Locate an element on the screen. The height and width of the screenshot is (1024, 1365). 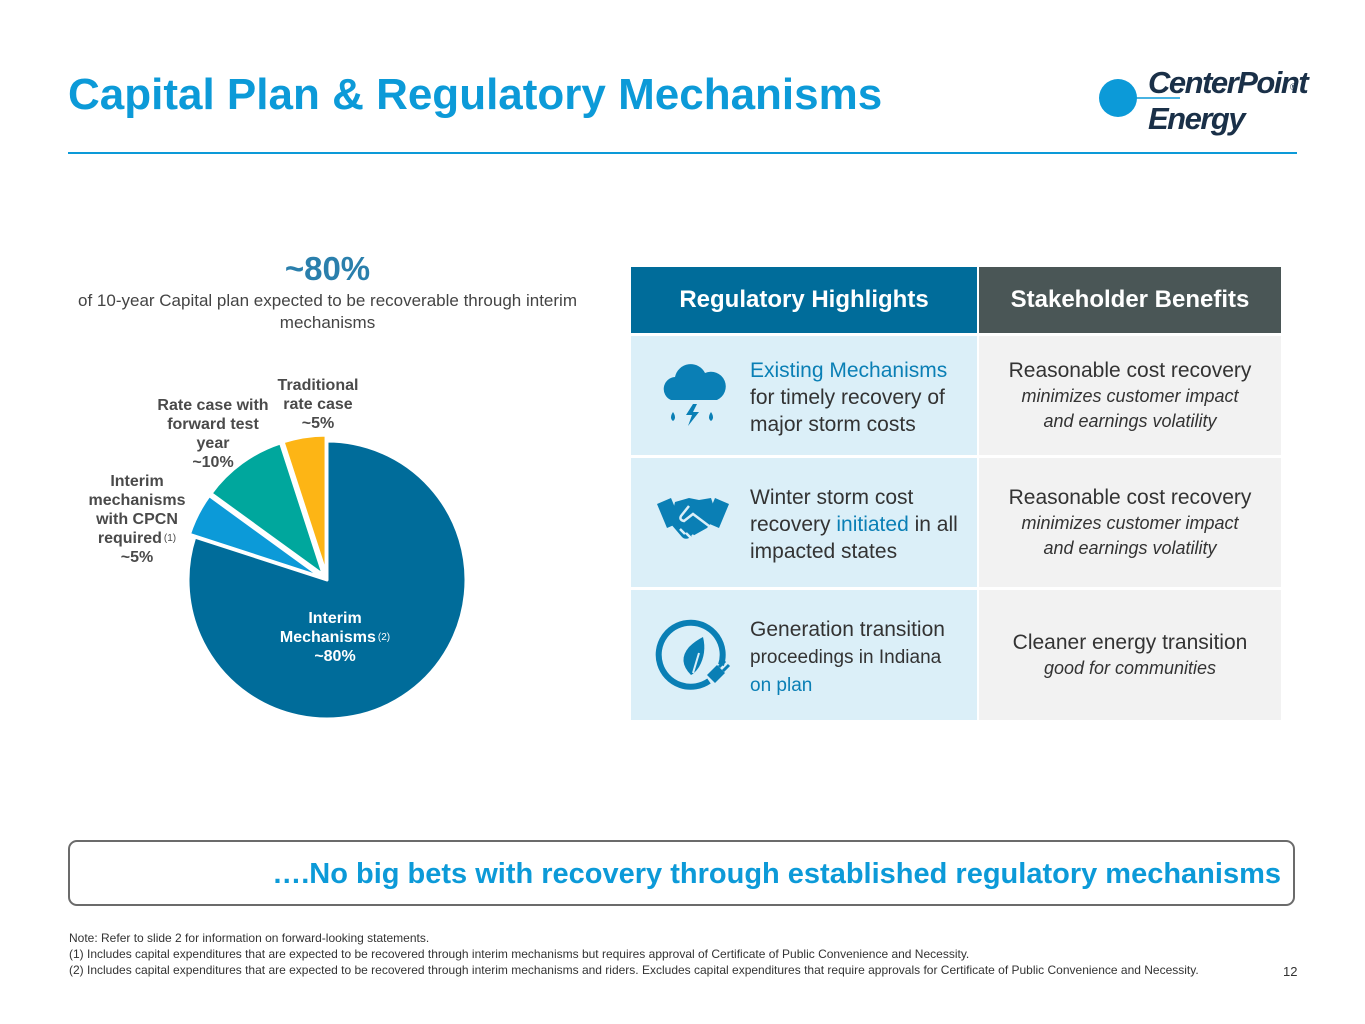
pie-value-text: ~10% is located at coordinates (213, 462).